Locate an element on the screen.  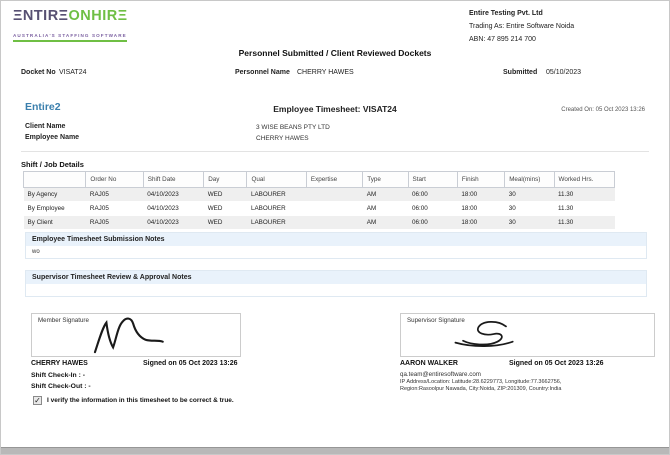
docket-no-value: VISAT24 is located at coordinates (73, 72).